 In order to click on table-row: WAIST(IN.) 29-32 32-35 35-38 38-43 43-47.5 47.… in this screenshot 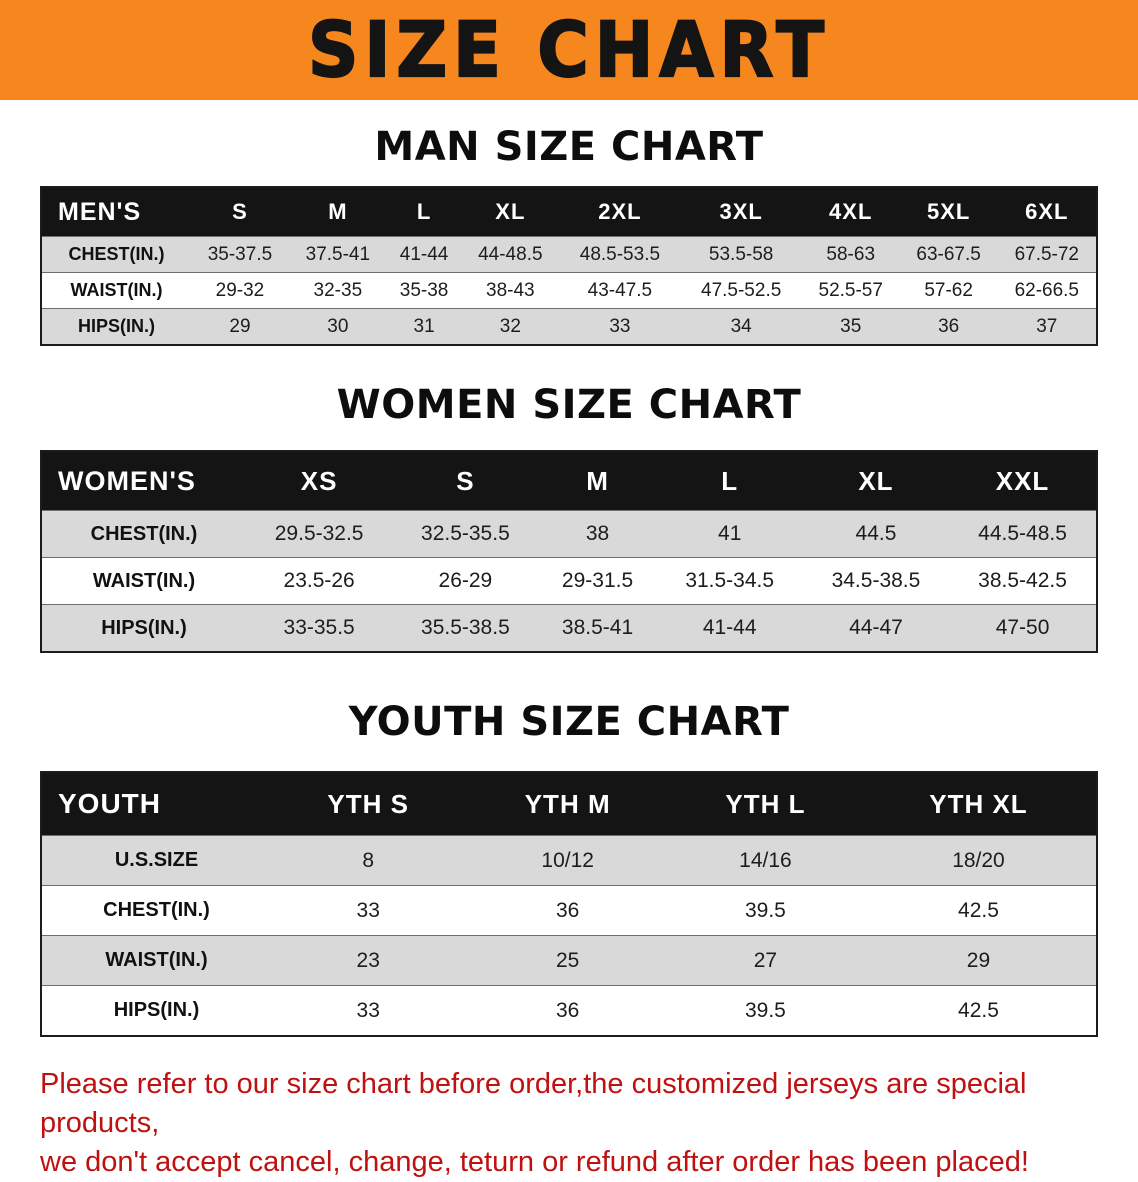, I will do `click(569, 290)`.